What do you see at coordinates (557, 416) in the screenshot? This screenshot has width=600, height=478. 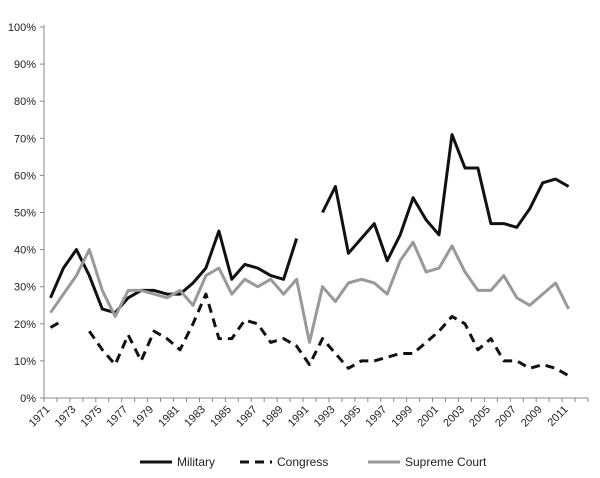 I see `x-tick-label: 2011` at bounding box center [557, 416].